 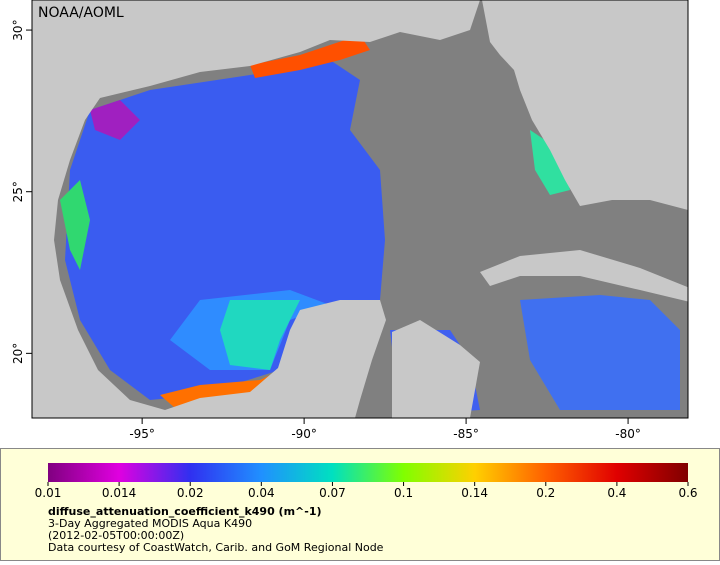 I want to click on x-tick-label: -80°, so click(x=628, y=434).